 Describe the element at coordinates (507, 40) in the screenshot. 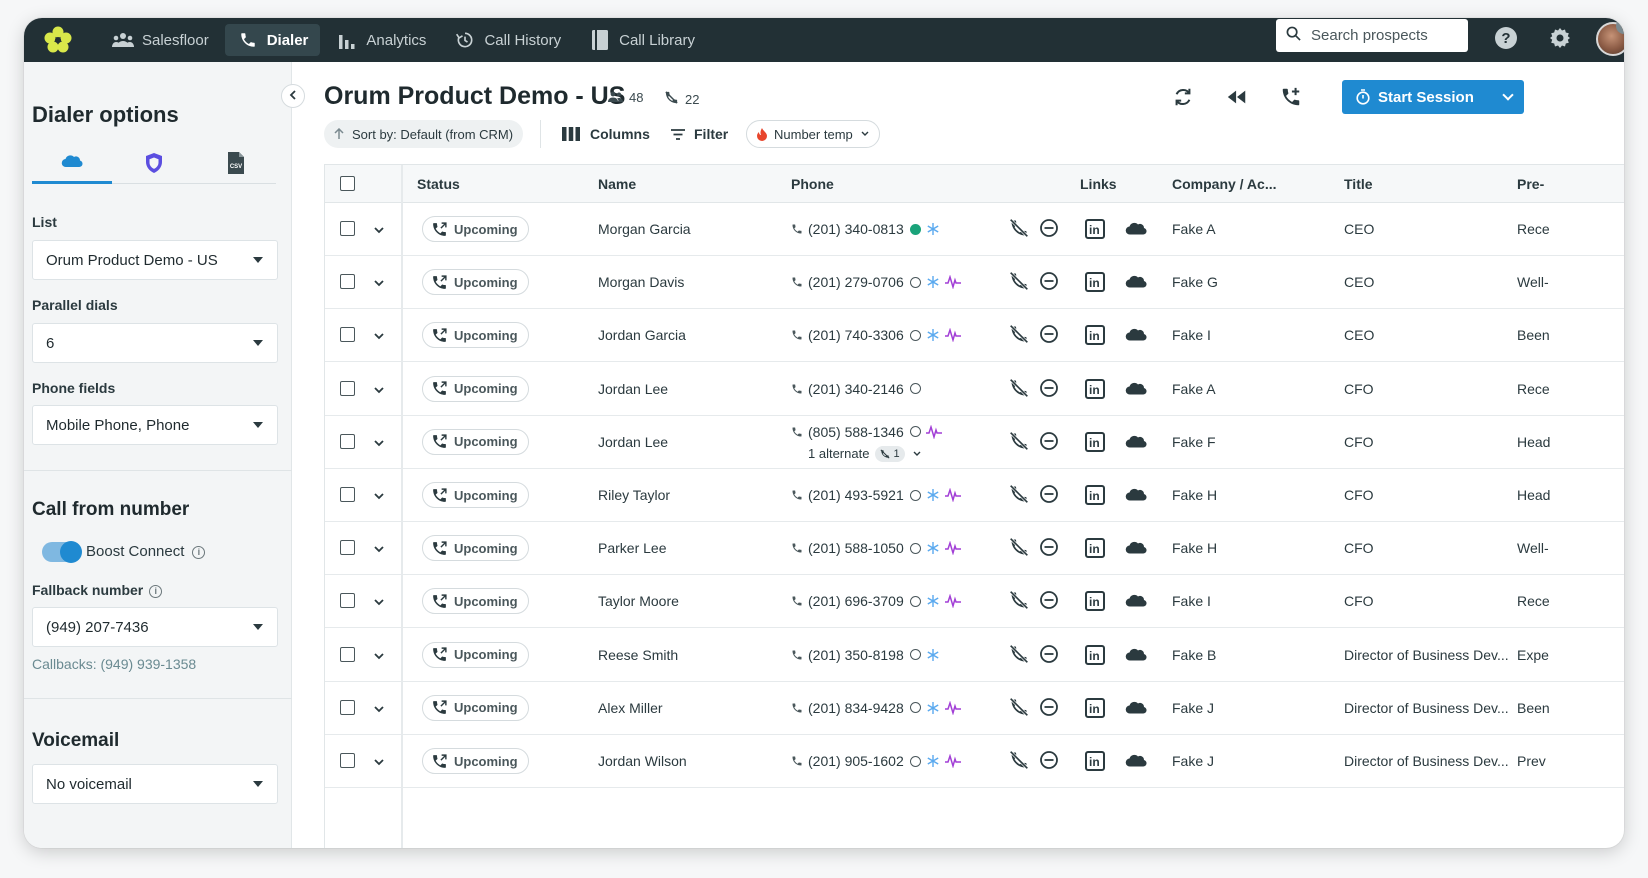

I see `nav-call-history: Call History` at that location.